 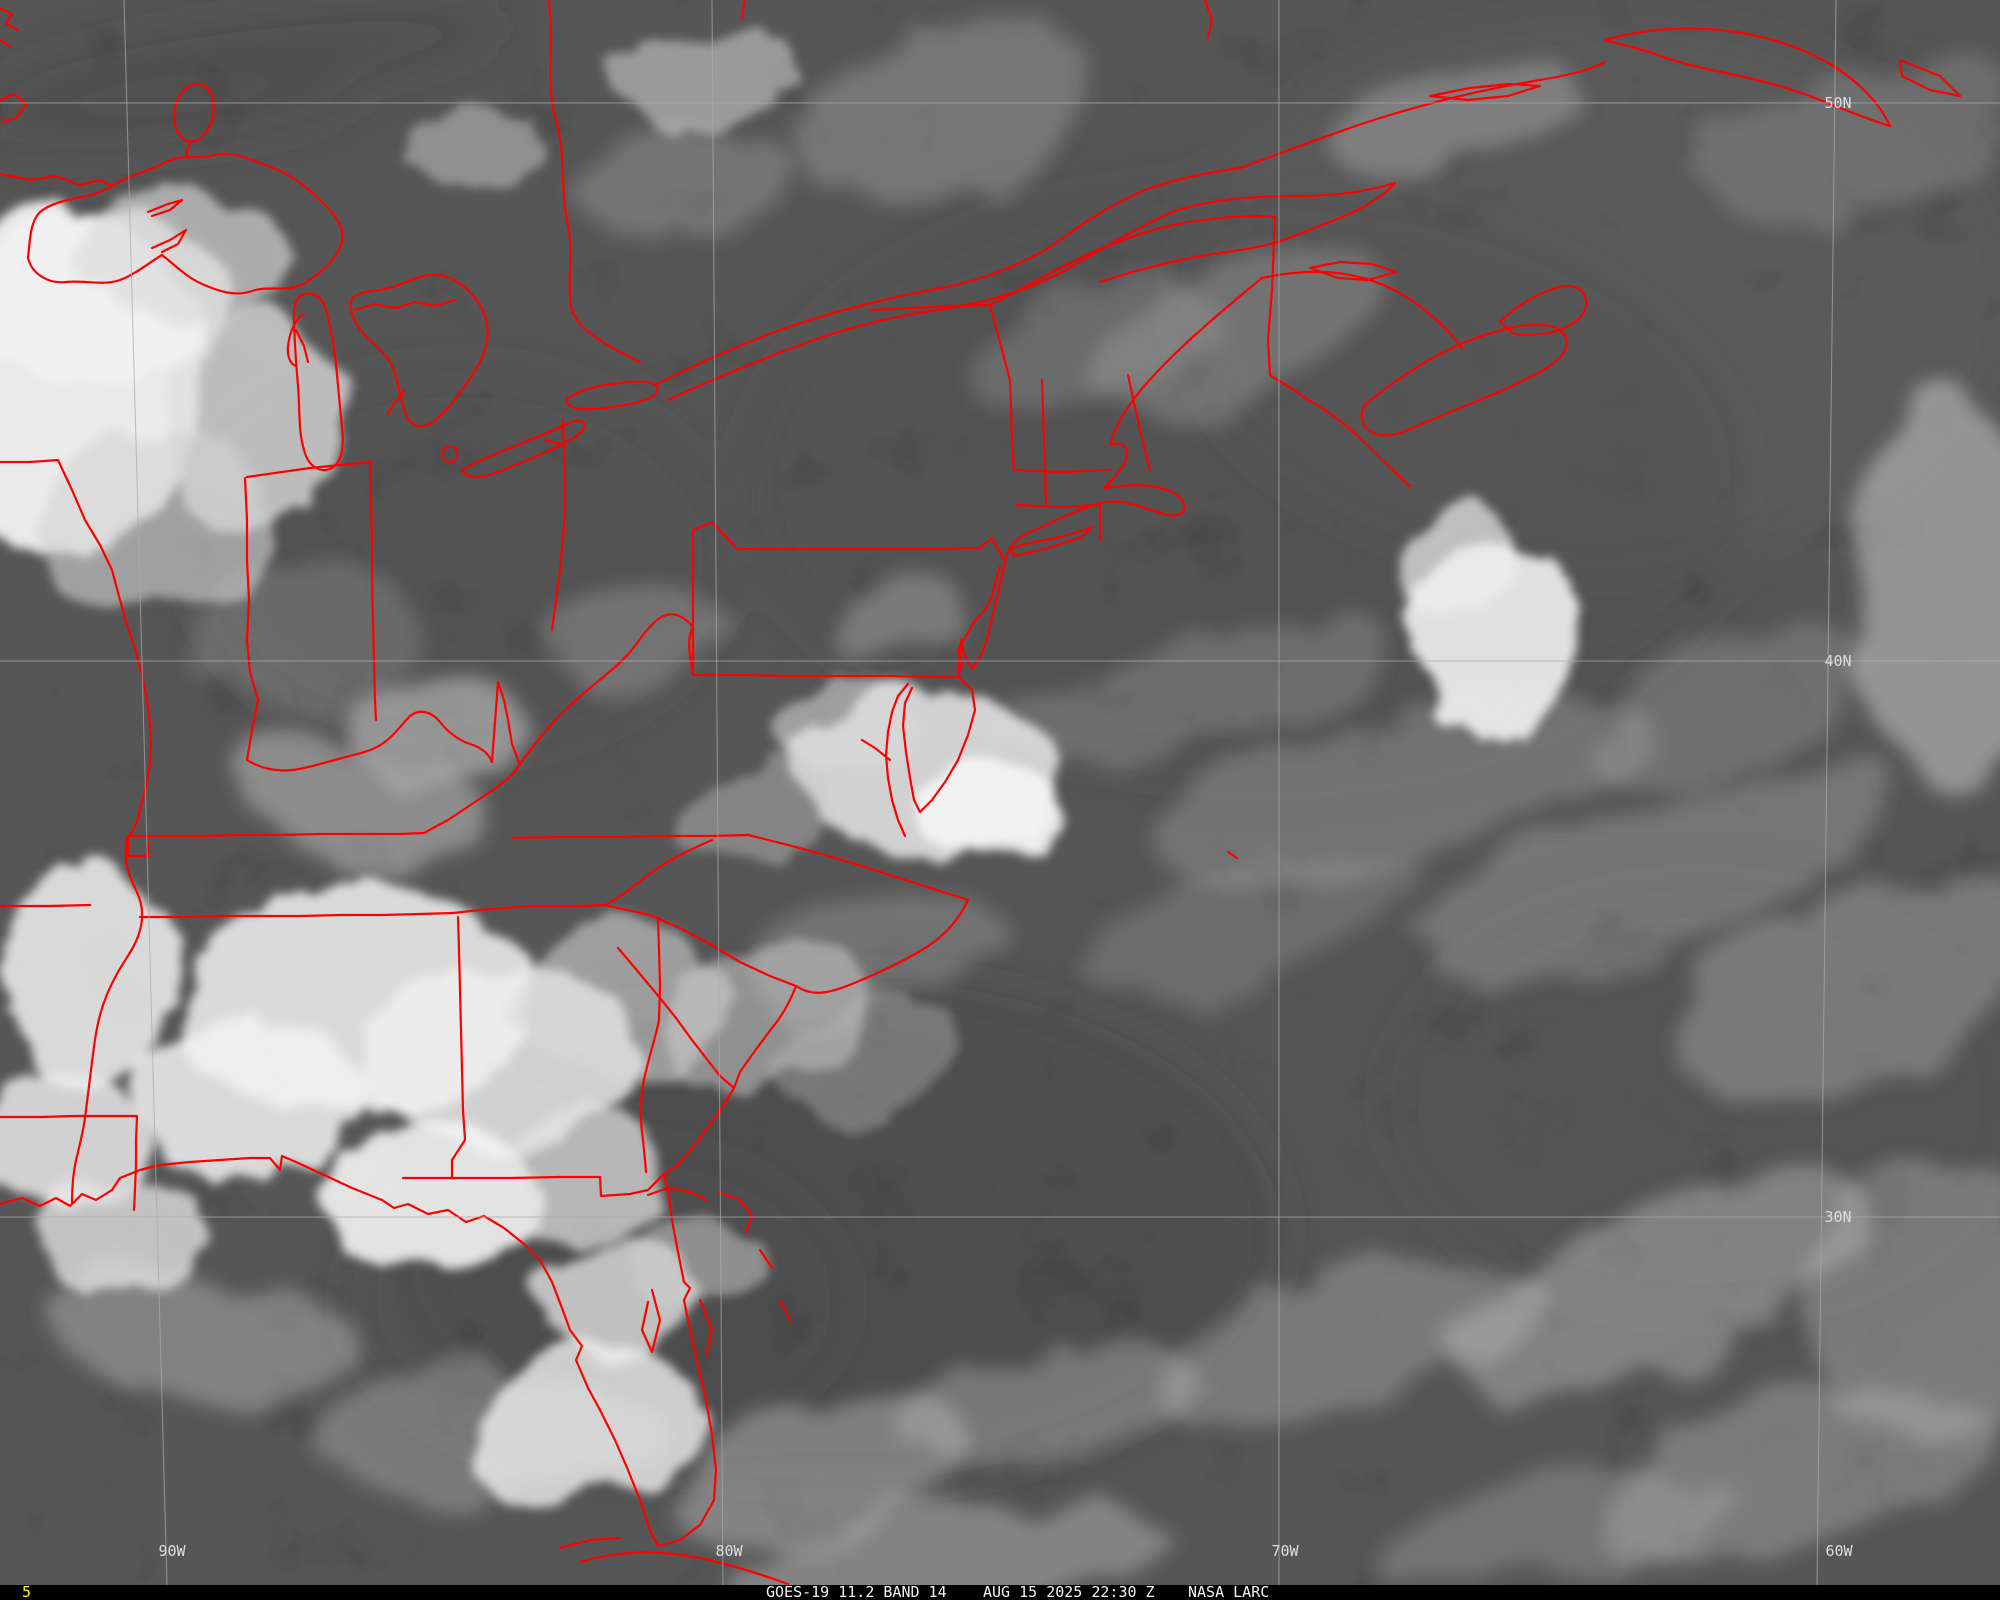 I want to click on caption-credit: NASA LARC, so click(x=1229, y=1591).